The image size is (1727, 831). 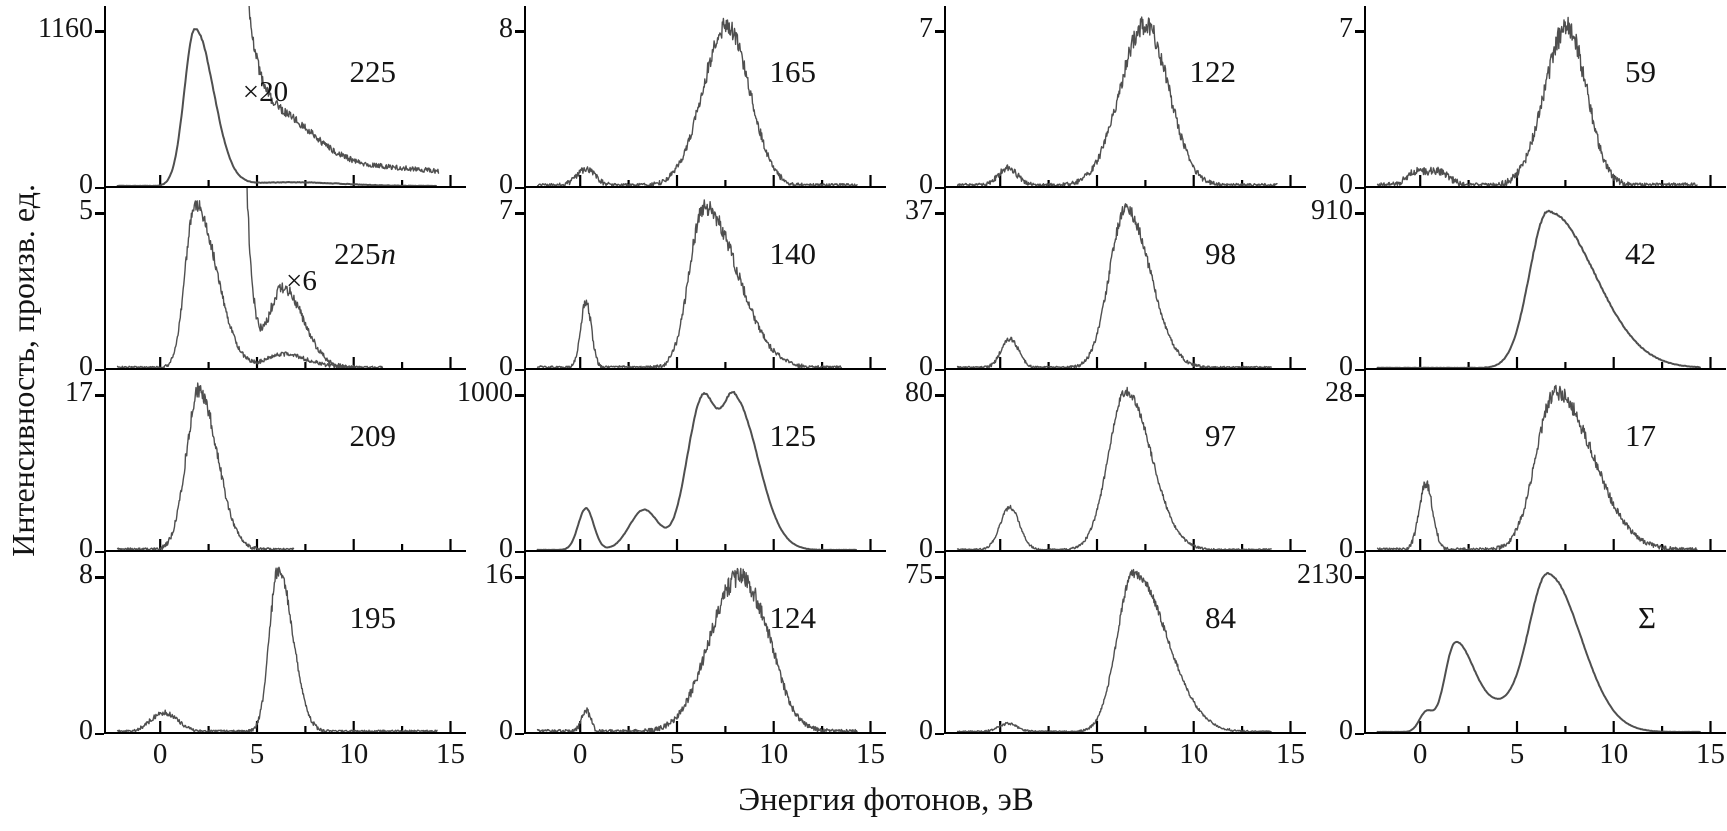 What do you see at coordinates (1640, 71) in the screenshot?
I see `panel-number-label: 59` at bounding box center [1640, 71].